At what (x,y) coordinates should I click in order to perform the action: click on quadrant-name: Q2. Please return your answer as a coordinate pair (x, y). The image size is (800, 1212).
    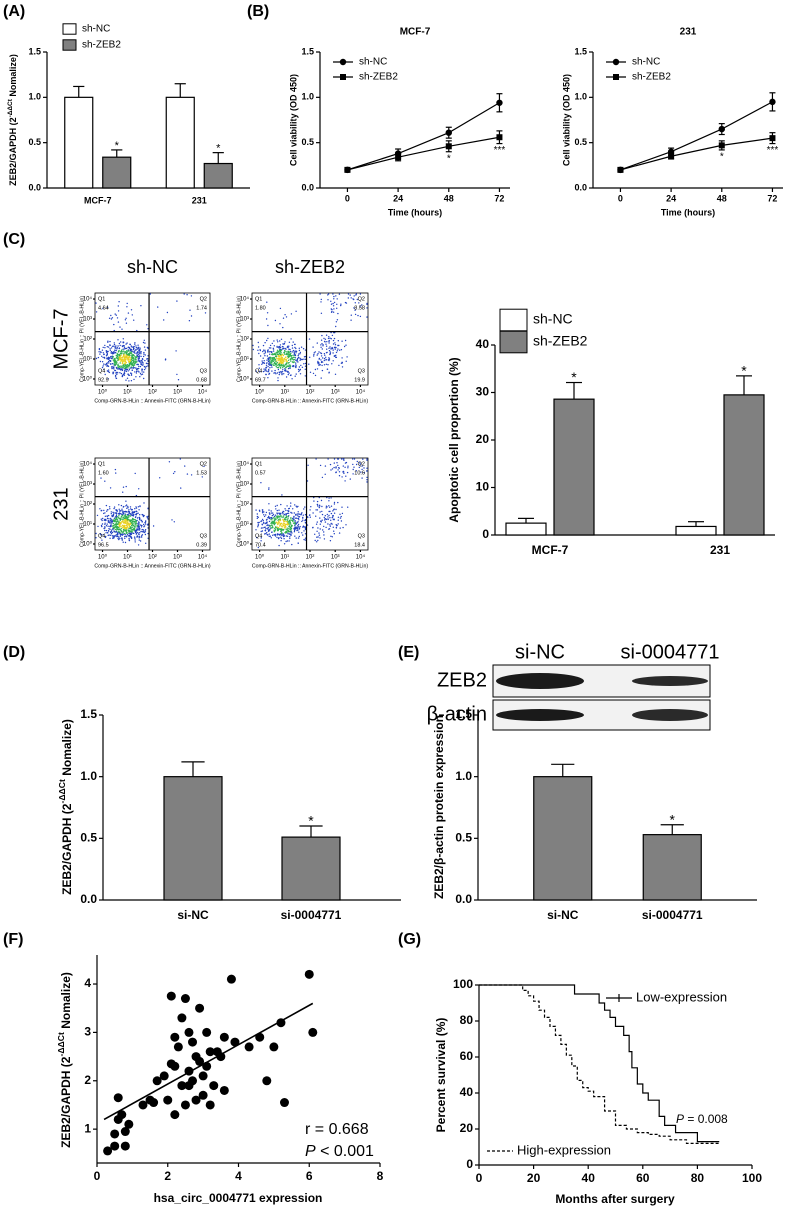
    Looking at the image, I should click on (361, 299).